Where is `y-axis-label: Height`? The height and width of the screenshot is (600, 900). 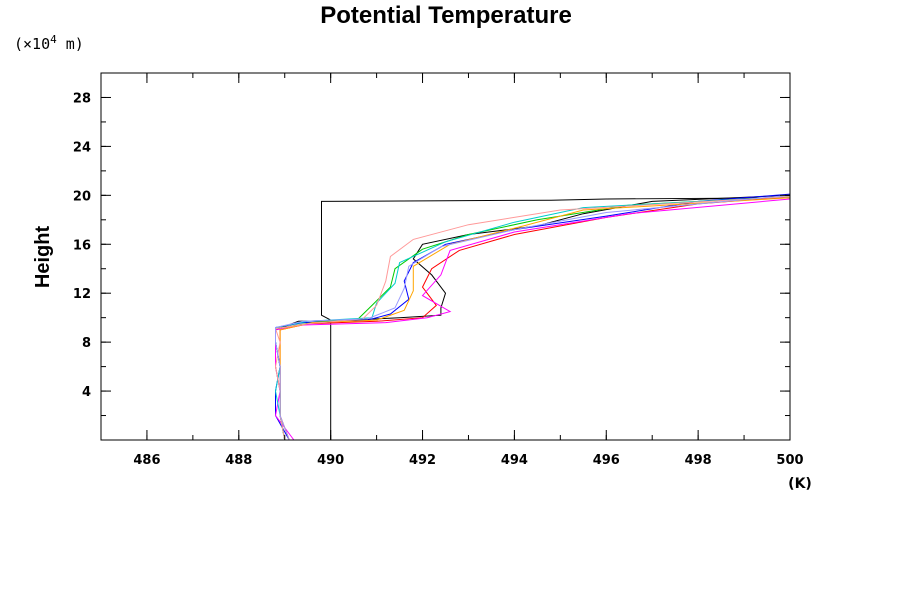
y-axis-label: Height is located at coordinates (43, 257).